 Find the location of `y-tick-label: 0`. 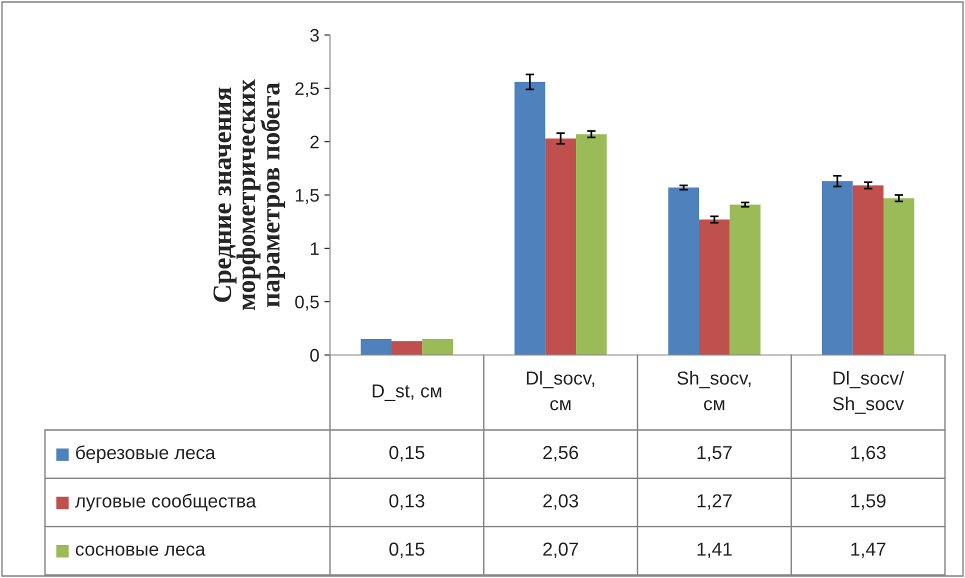

y-tick-label: 0 is located at coordinates (314, 355).